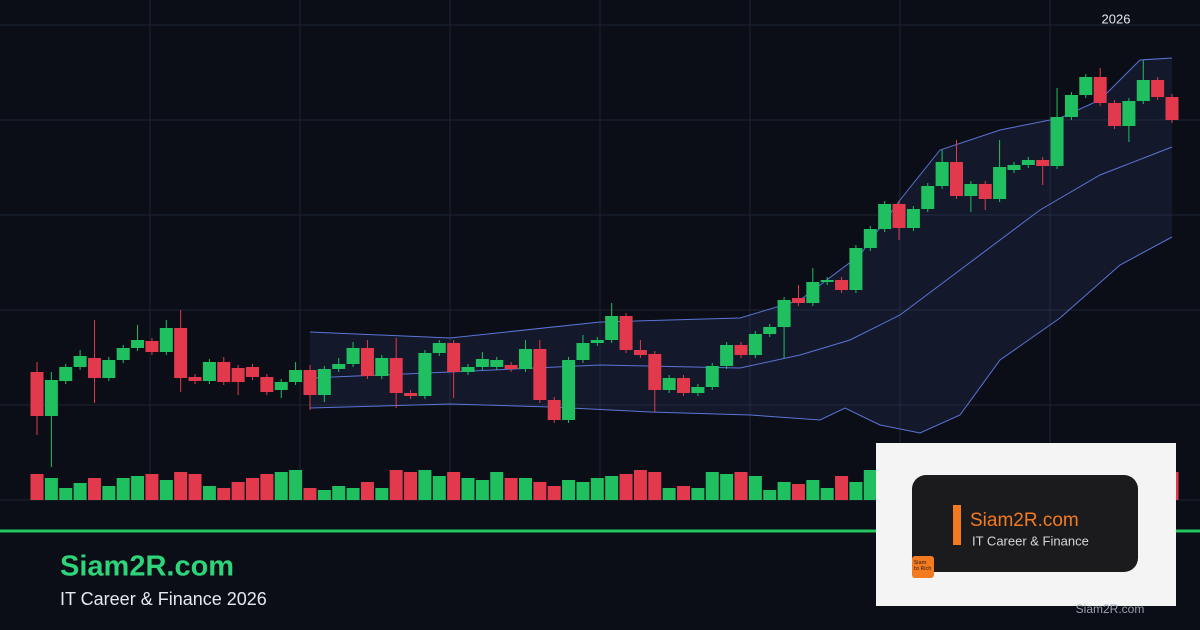  Describe the element at coordinates (147, 567) in the screenshot. I see `brand-title: Siam2R.com` at that location.